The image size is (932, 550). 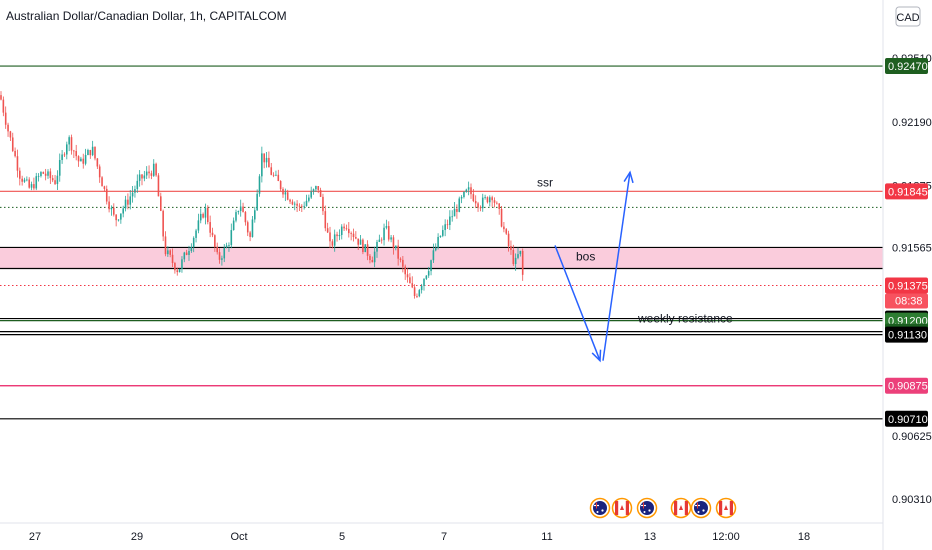 I want to click on currency-button-label: CAD, so click(x=907, y=18).